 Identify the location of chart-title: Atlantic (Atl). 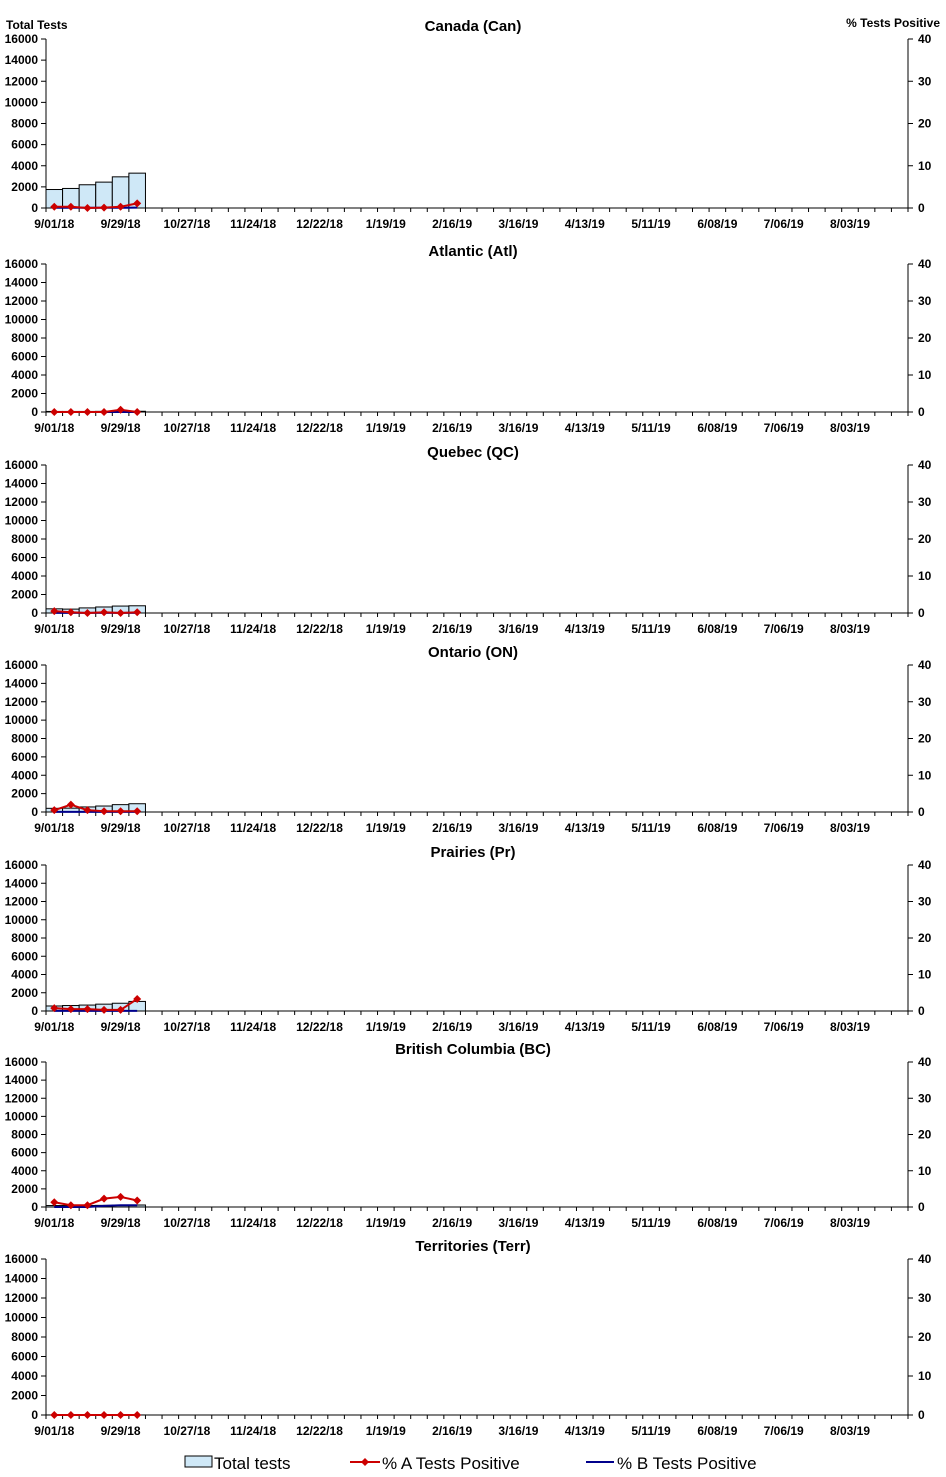
(472, 251).